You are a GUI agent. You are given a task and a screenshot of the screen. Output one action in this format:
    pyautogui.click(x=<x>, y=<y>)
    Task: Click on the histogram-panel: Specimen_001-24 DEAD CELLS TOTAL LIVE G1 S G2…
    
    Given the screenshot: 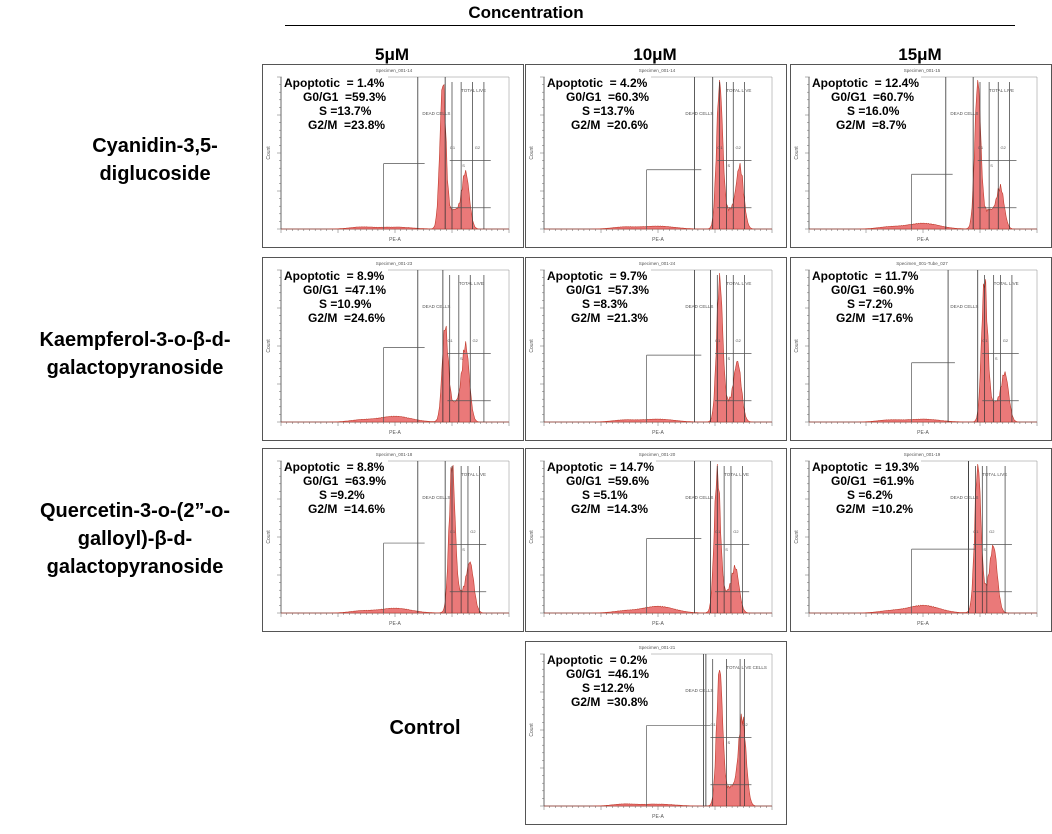 What is the action you would take?
    pyautogui.click(x=656, y=349)
    